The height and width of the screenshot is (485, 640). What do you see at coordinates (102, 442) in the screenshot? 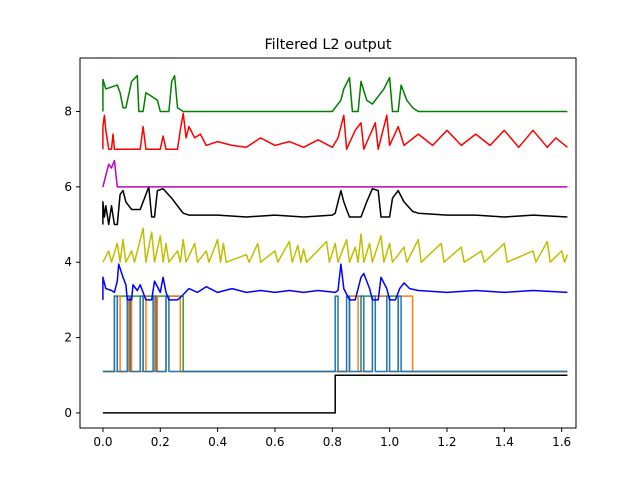
I see `x-tick-label: 0.0` at bounding box center [102, 442].